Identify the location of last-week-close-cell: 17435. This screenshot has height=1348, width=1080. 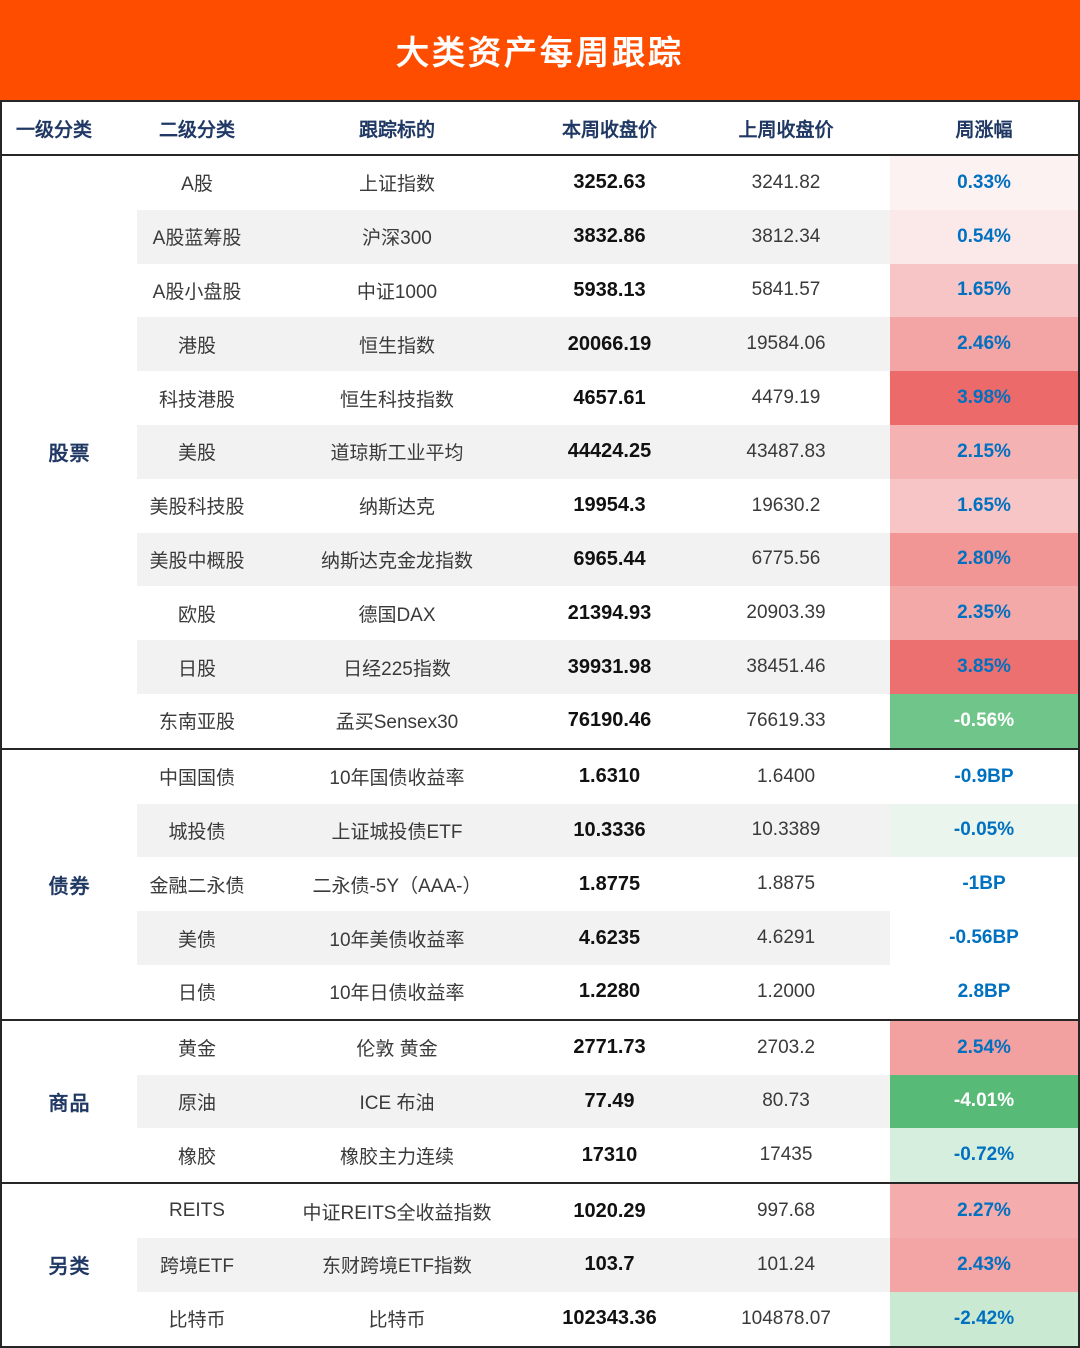
(786, 1155).